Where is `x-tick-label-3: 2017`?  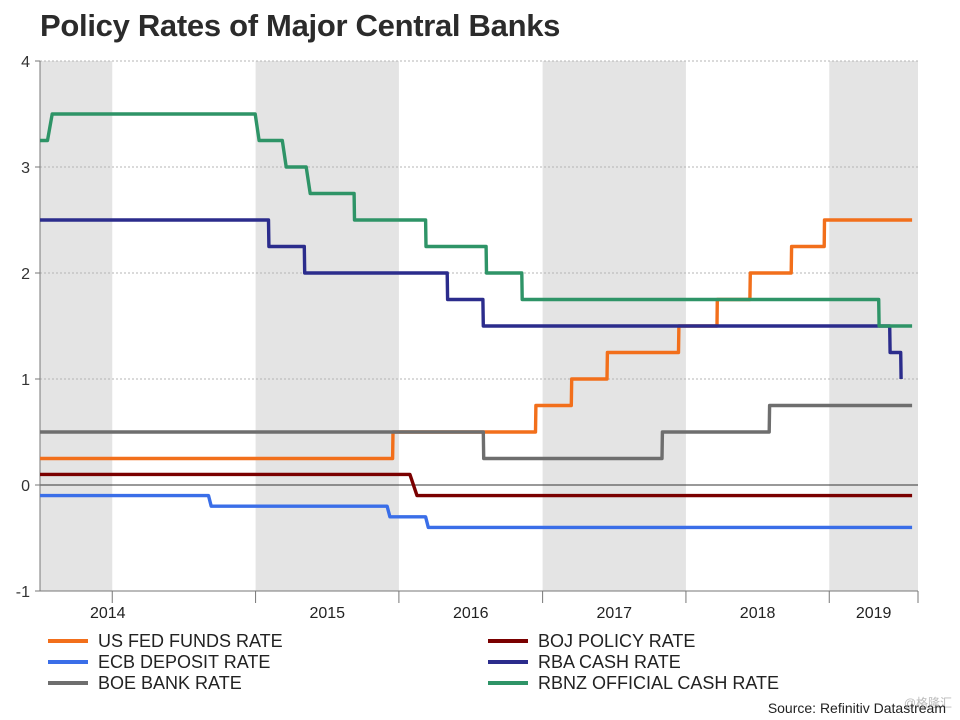
x-tick-label-3: 2017 is located at coordinates (614, 613).